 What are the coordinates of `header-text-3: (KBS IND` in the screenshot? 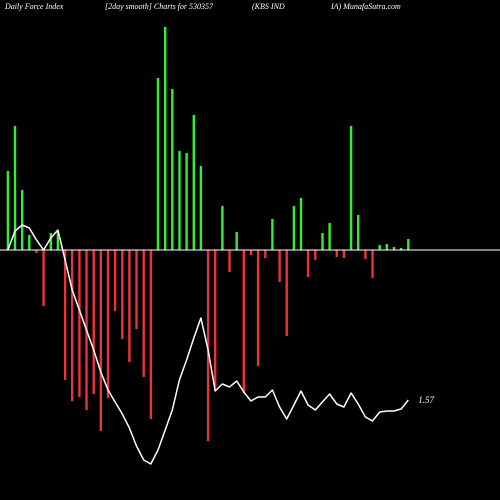 It's located at (268, 6).